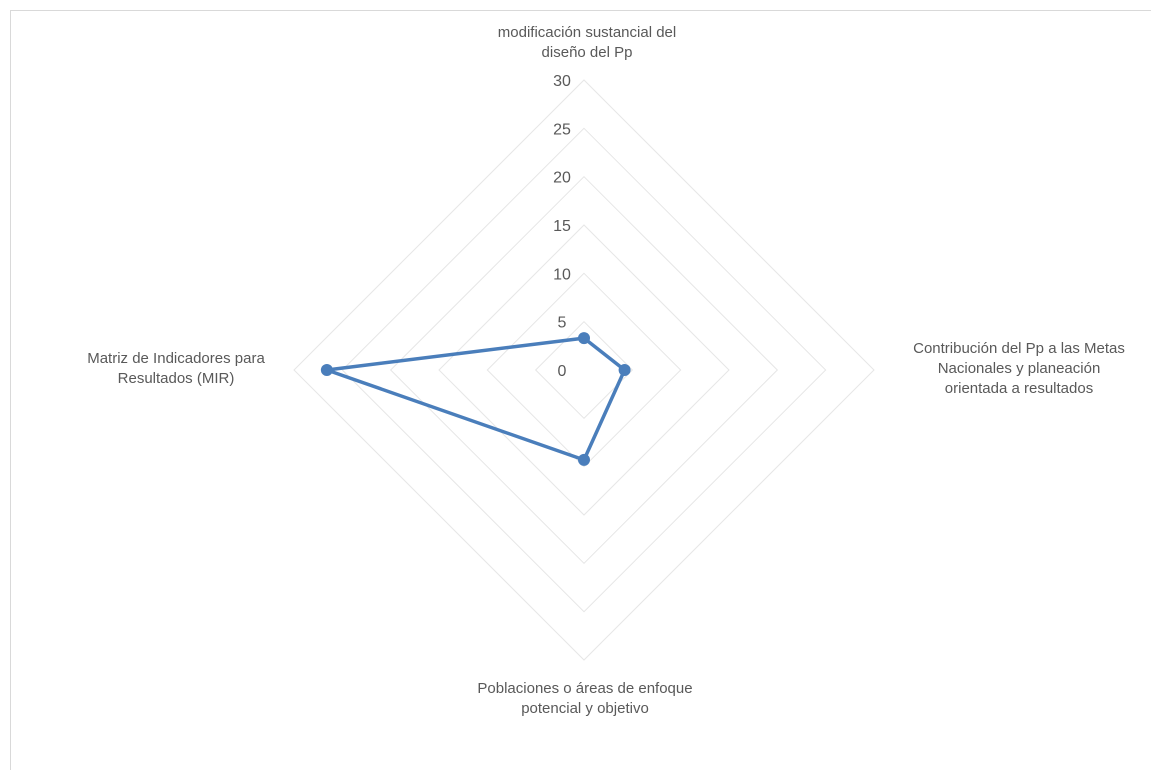 Image resolution: width=1151 pixels, height=770 pixels. Describe the element at coordinates (475, 399) in the screenshot. I see `series-layer` at that location.